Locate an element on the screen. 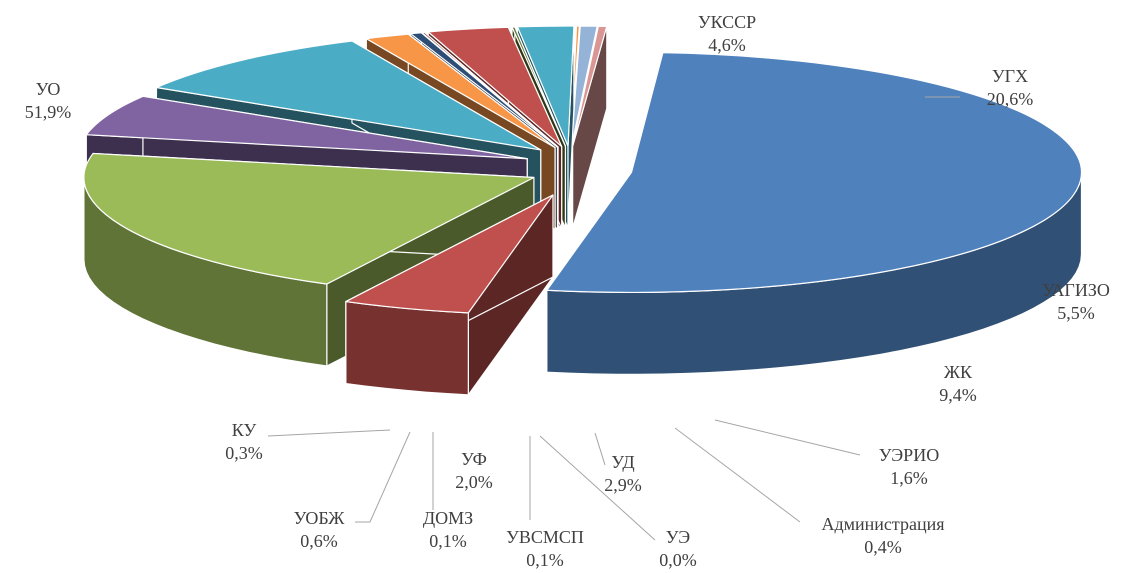  slice-value-label: 5,5% is located at coordinates (1076, 313).